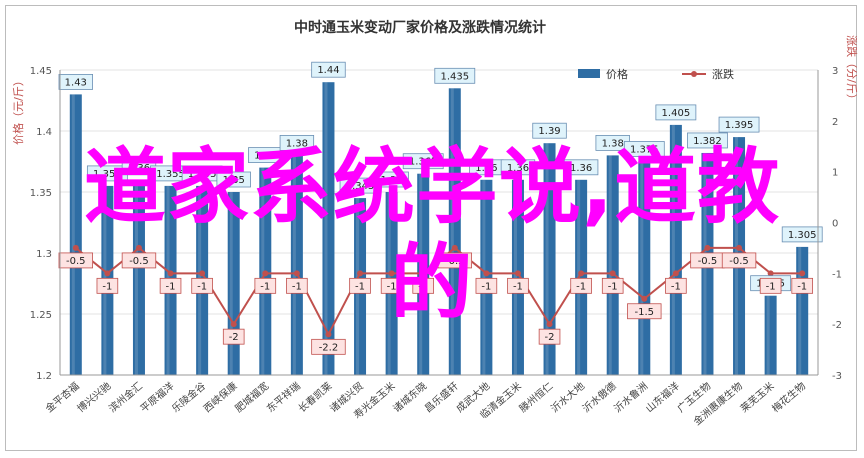 The width and height of the screenshot is (864, 458). Describe the element at coordinates (567, 397) in the screenshot. I see `x-tick-label: 沂水大地` at that location.